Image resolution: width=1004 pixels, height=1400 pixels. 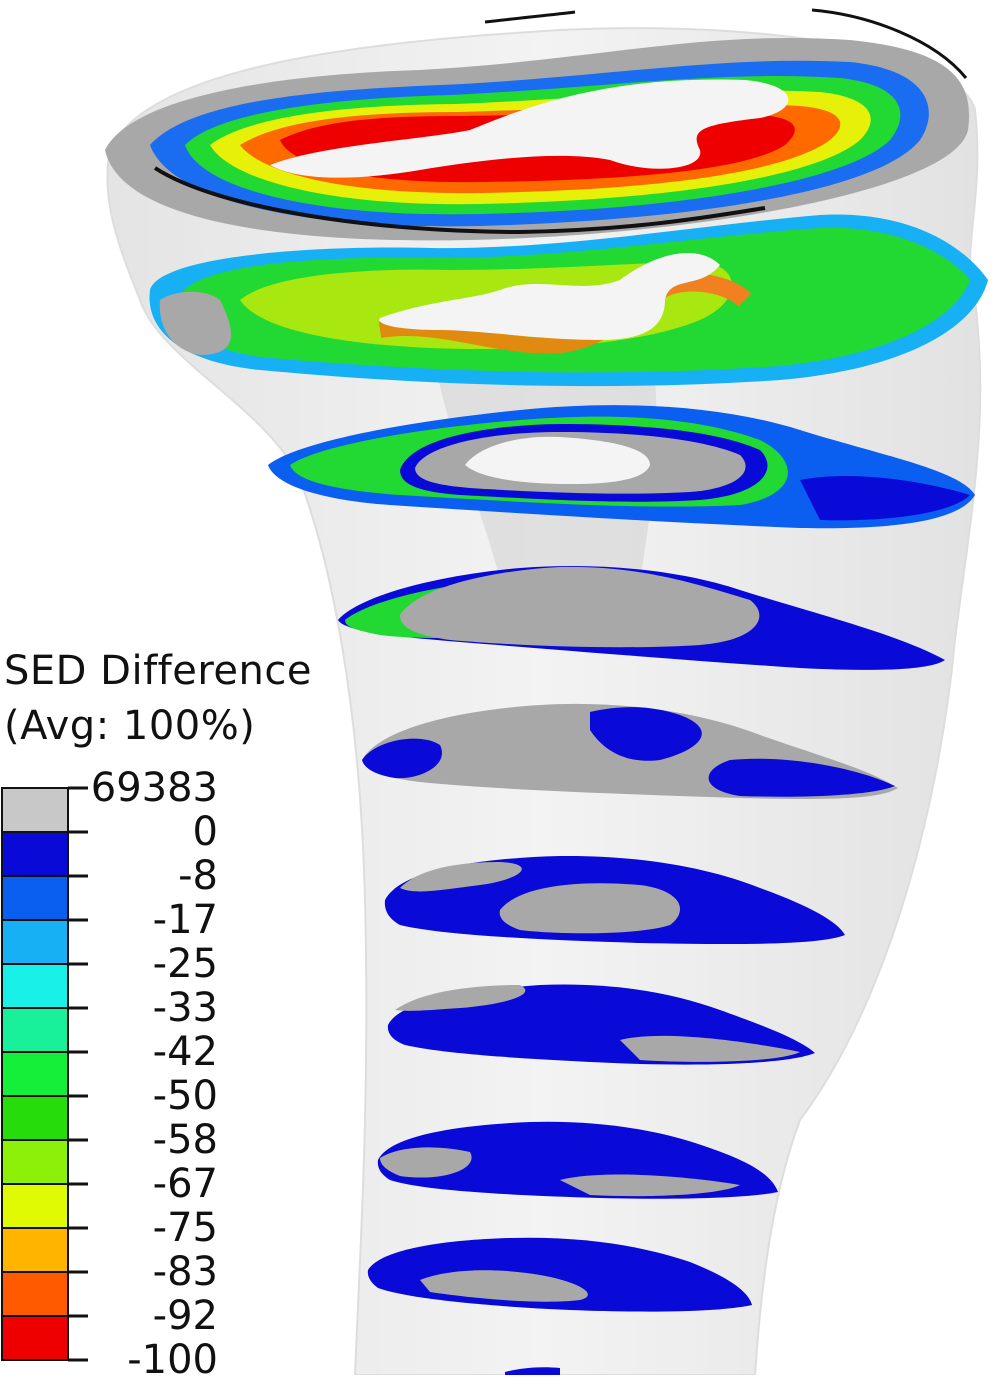 I want to click on legend-label: -8, so click(x=198, y=876).